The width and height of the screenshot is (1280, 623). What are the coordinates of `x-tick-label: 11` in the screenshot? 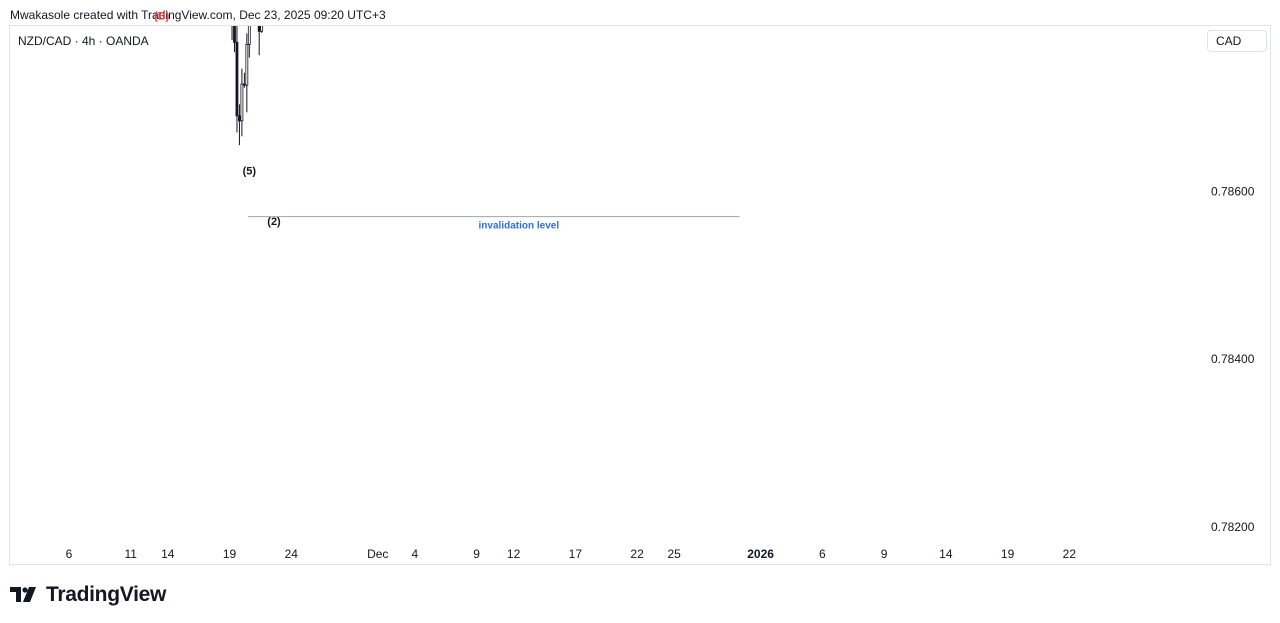 It's located at (131, 554).